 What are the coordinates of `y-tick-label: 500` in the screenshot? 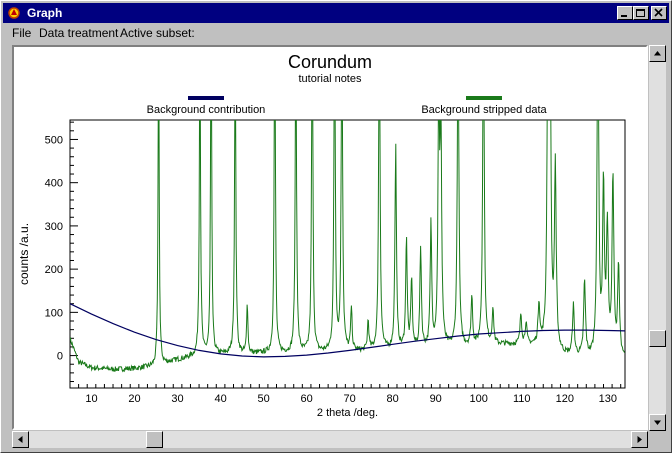 It's located at (54, 140).